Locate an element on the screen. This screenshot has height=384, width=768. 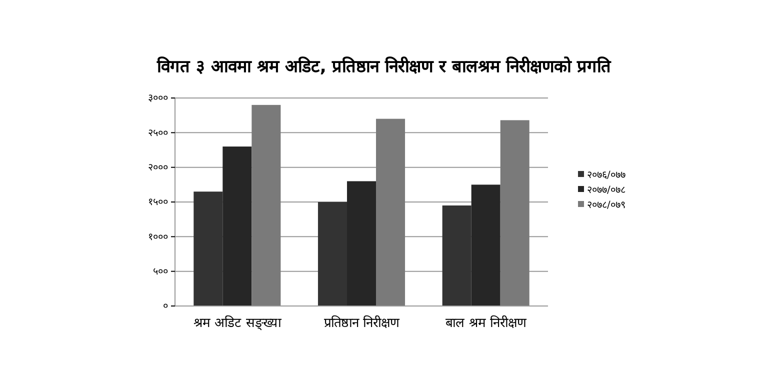
y-tick-label: २५०० is located at coordinates (158, 133).